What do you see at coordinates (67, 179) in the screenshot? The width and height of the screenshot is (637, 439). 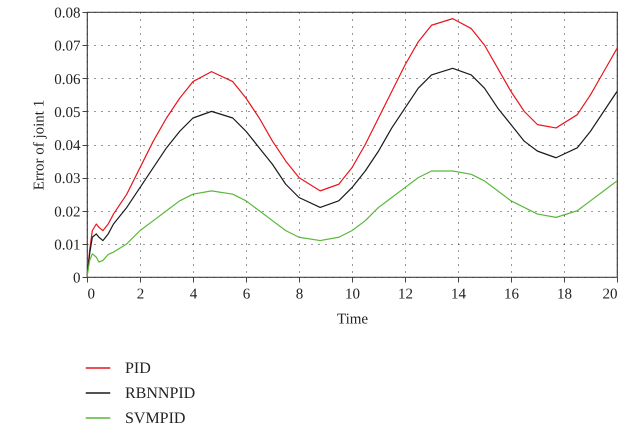 I see `y-tick-label: 0.03` at bounding box center [67, 179].